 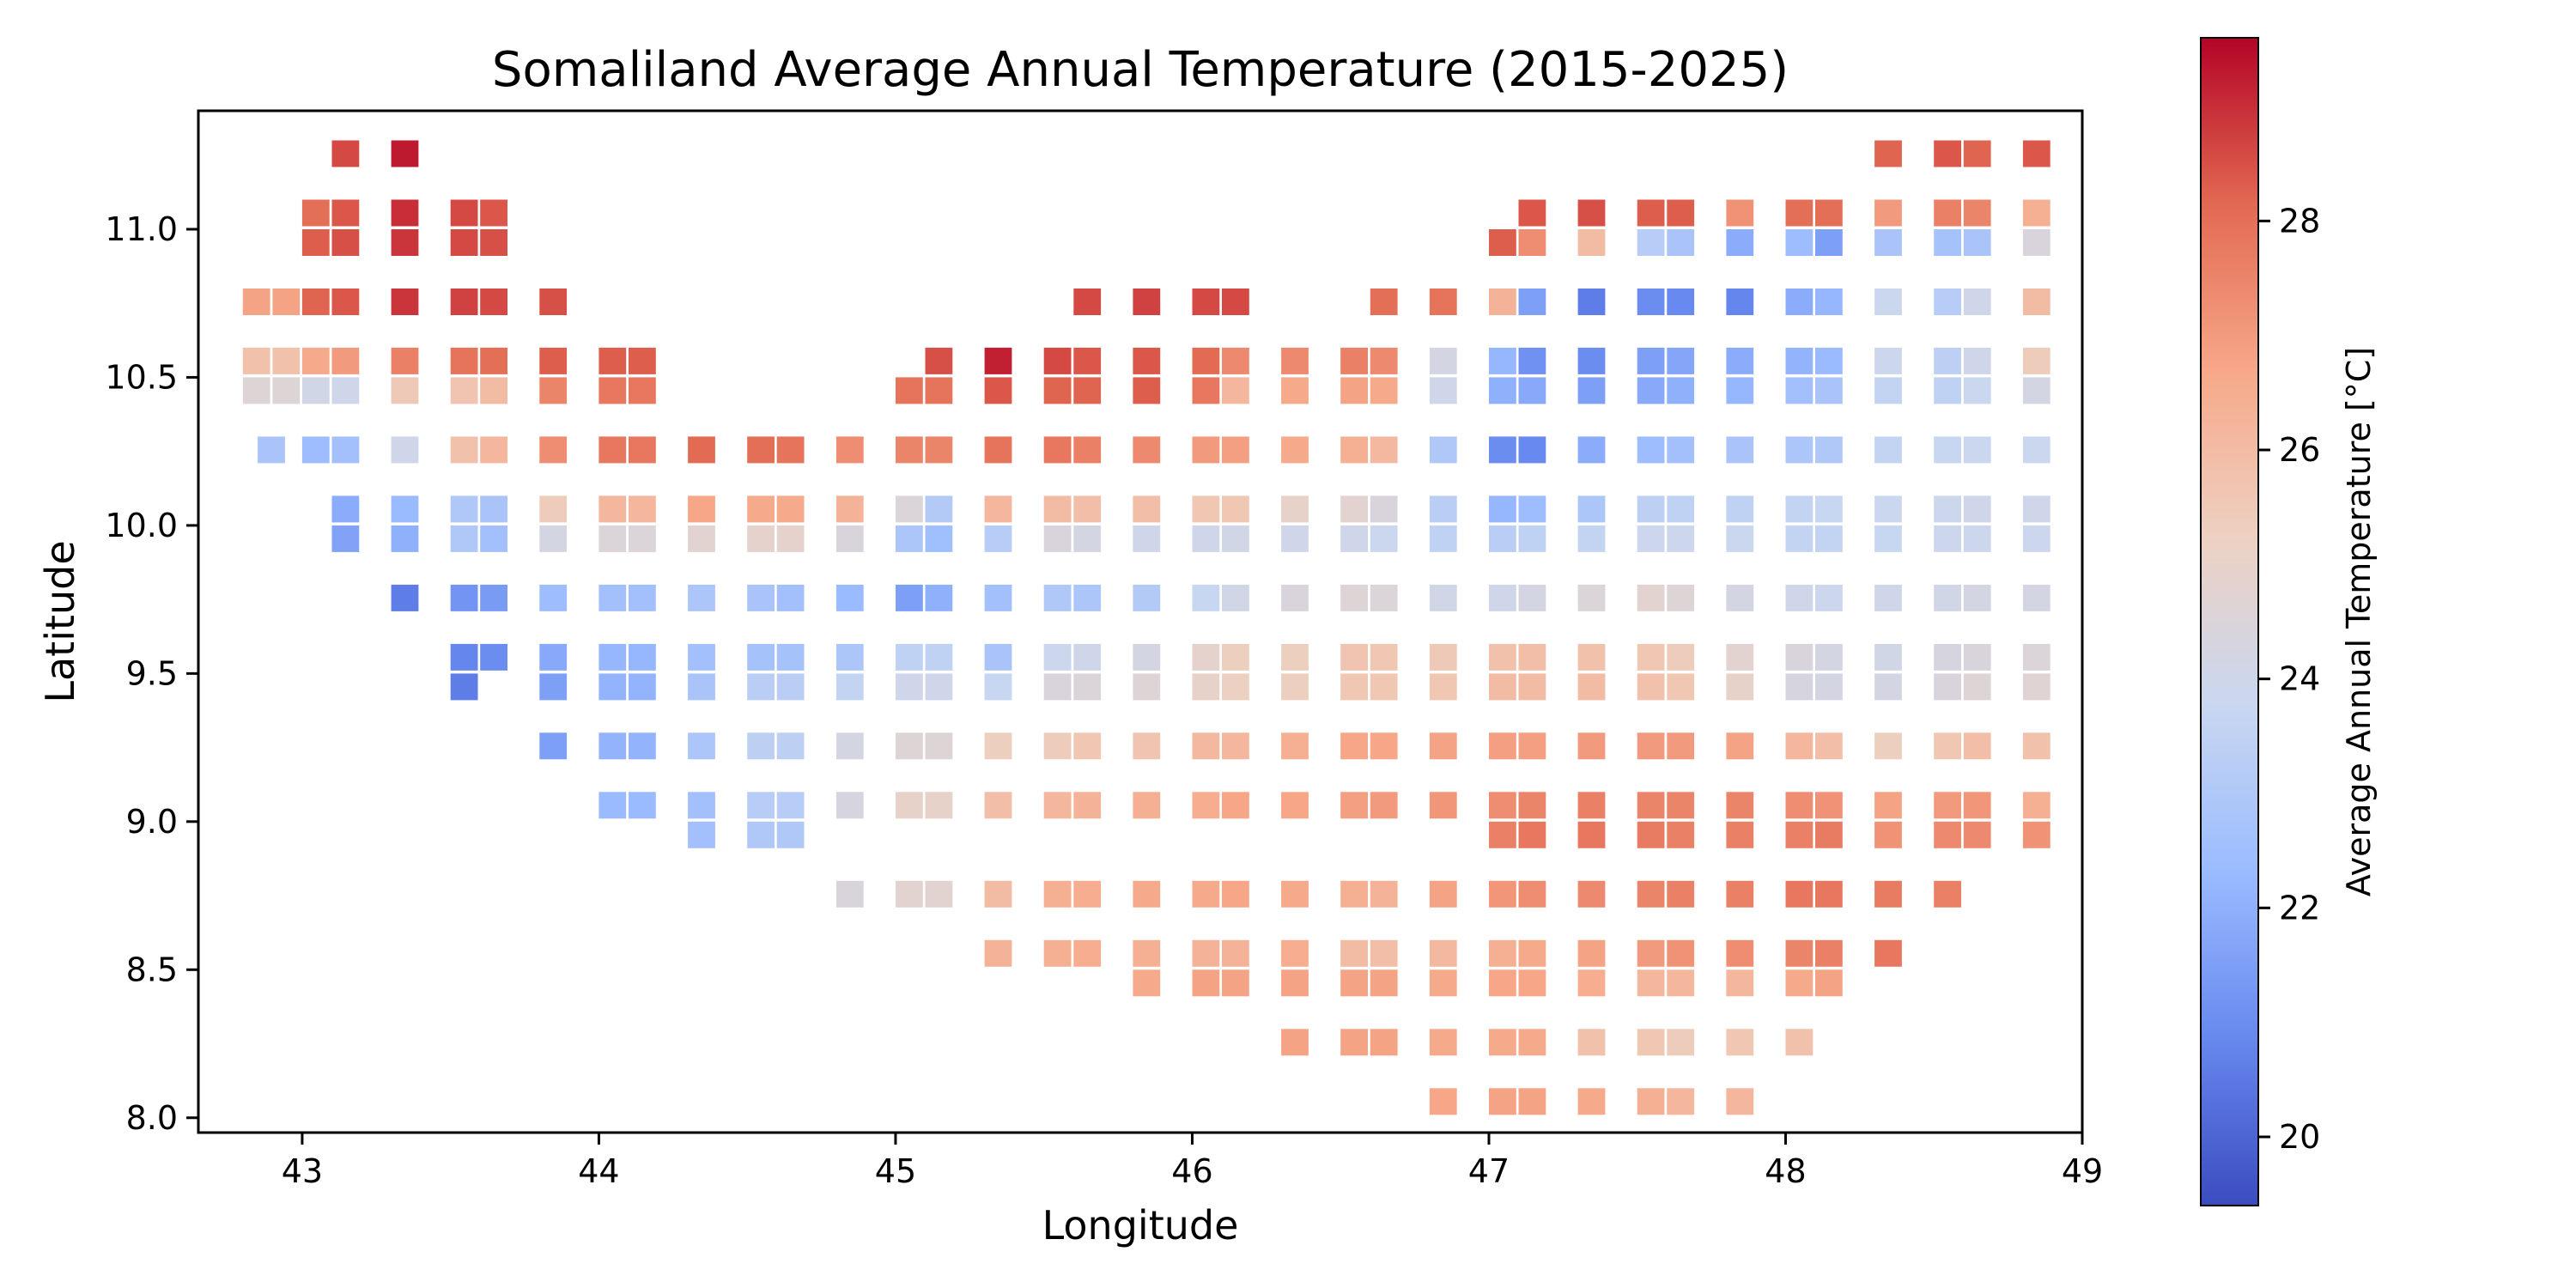 I want to click on y-axis-ticks: 8.0 8.5 9.0 9.5 10.0 10.5 11.0, so click(x=151, y=673).